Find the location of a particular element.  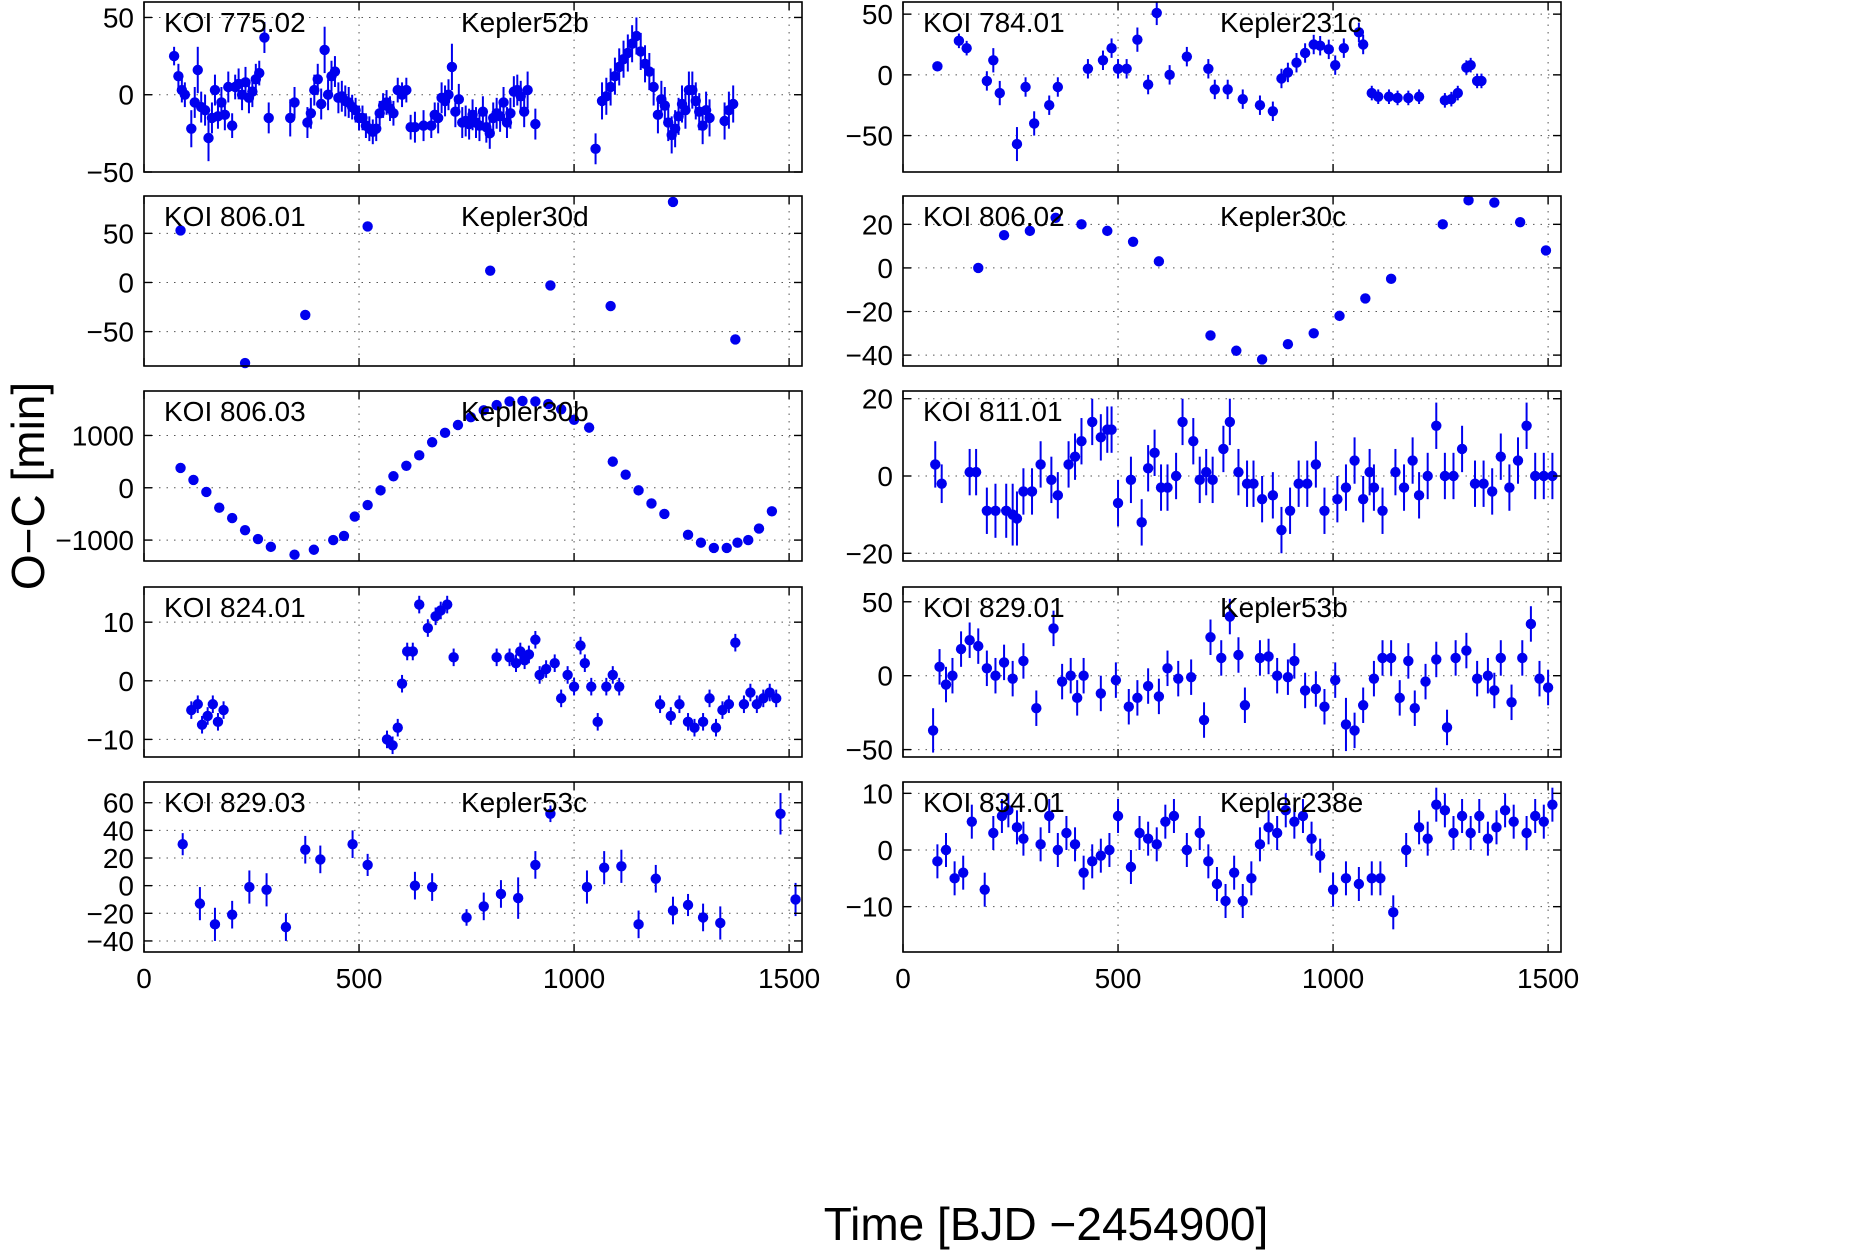

panel-koi-834-01: −10 0 10 0 500 1000 1500 KOI 834.01 Kepler238e is located at coordinates (1213, 886).